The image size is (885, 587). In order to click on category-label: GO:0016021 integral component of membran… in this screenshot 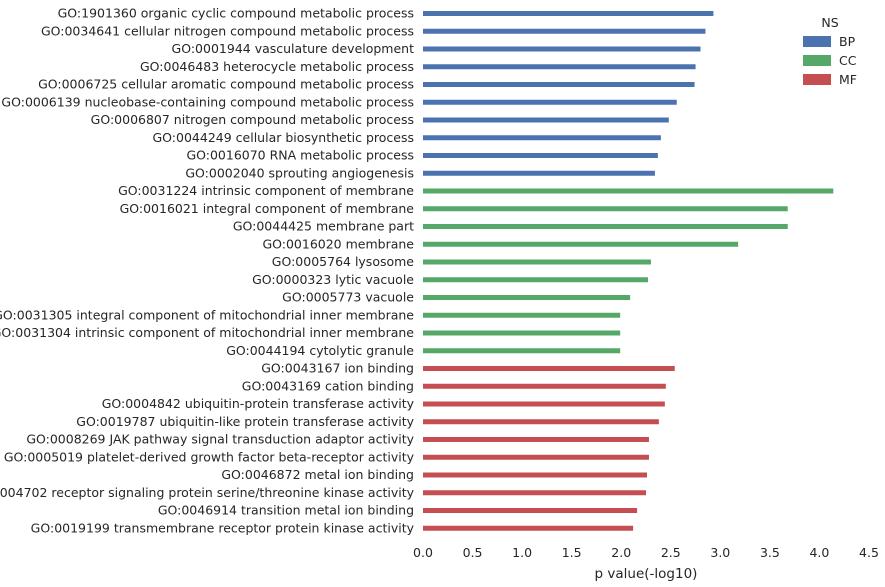, I will do `click(267, 208)`.